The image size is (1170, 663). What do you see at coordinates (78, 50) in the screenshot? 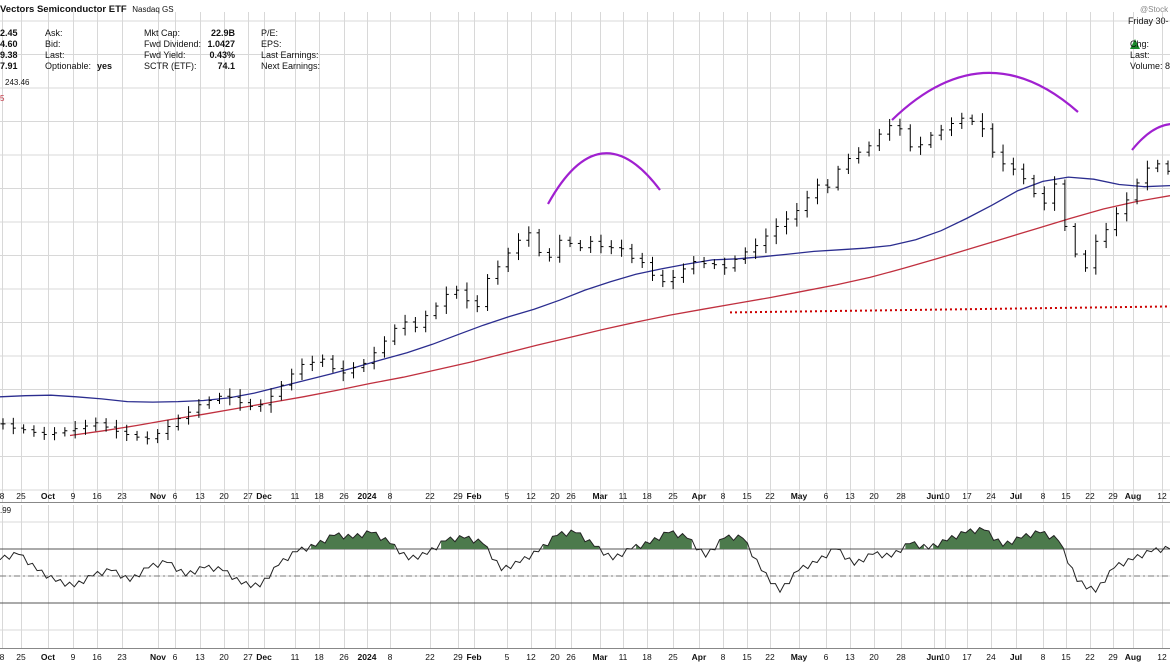
I see `quote-labels: Ask: Bid: Last: Optionable: yes` at bounding box center [78, 50].